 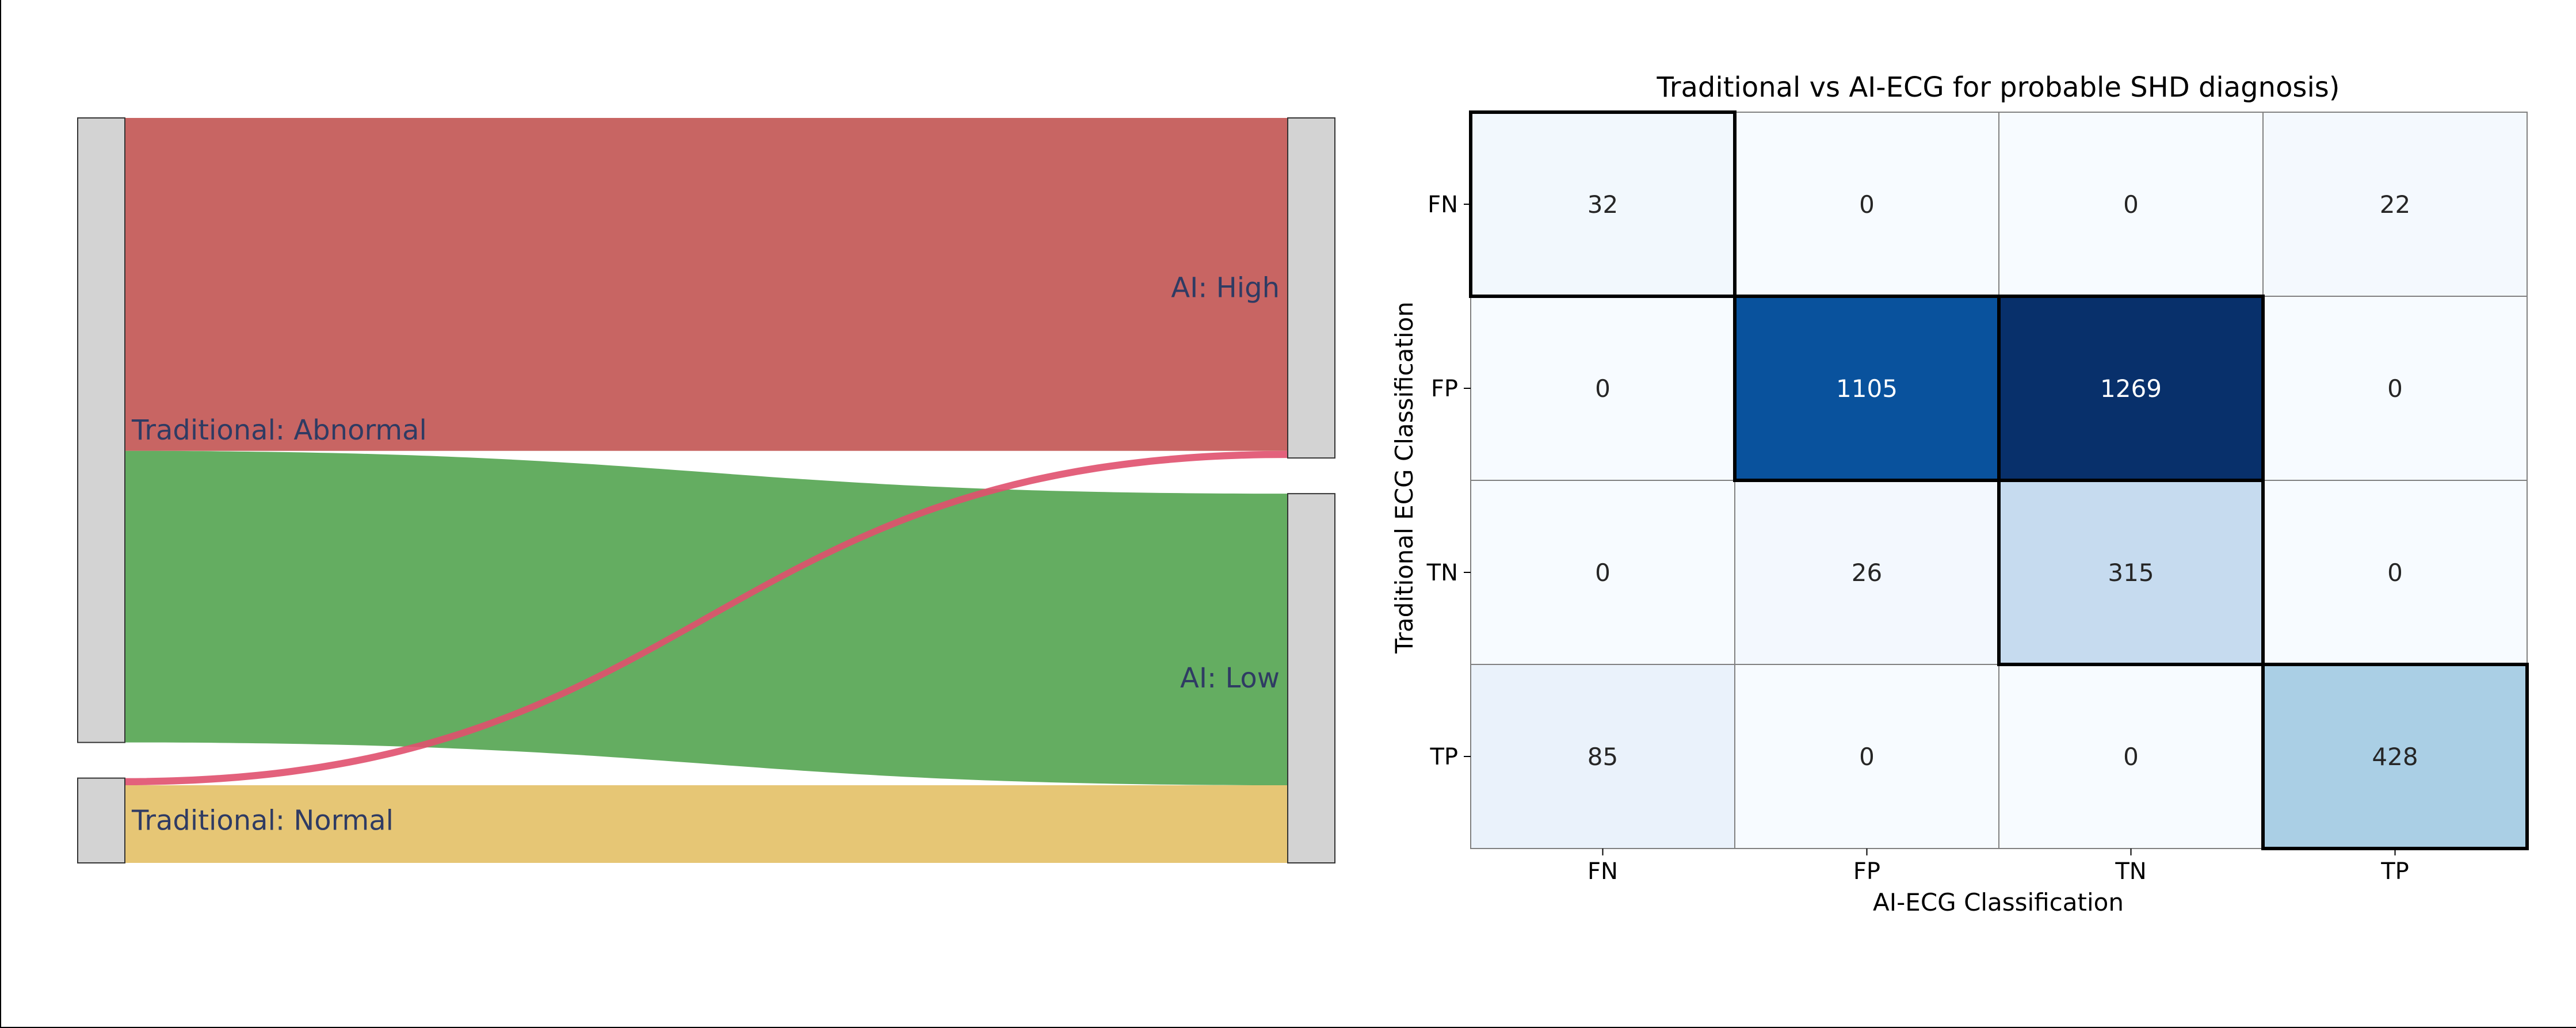 I want to click on sankey-node-trad_normal, so click(x=101, y=820).